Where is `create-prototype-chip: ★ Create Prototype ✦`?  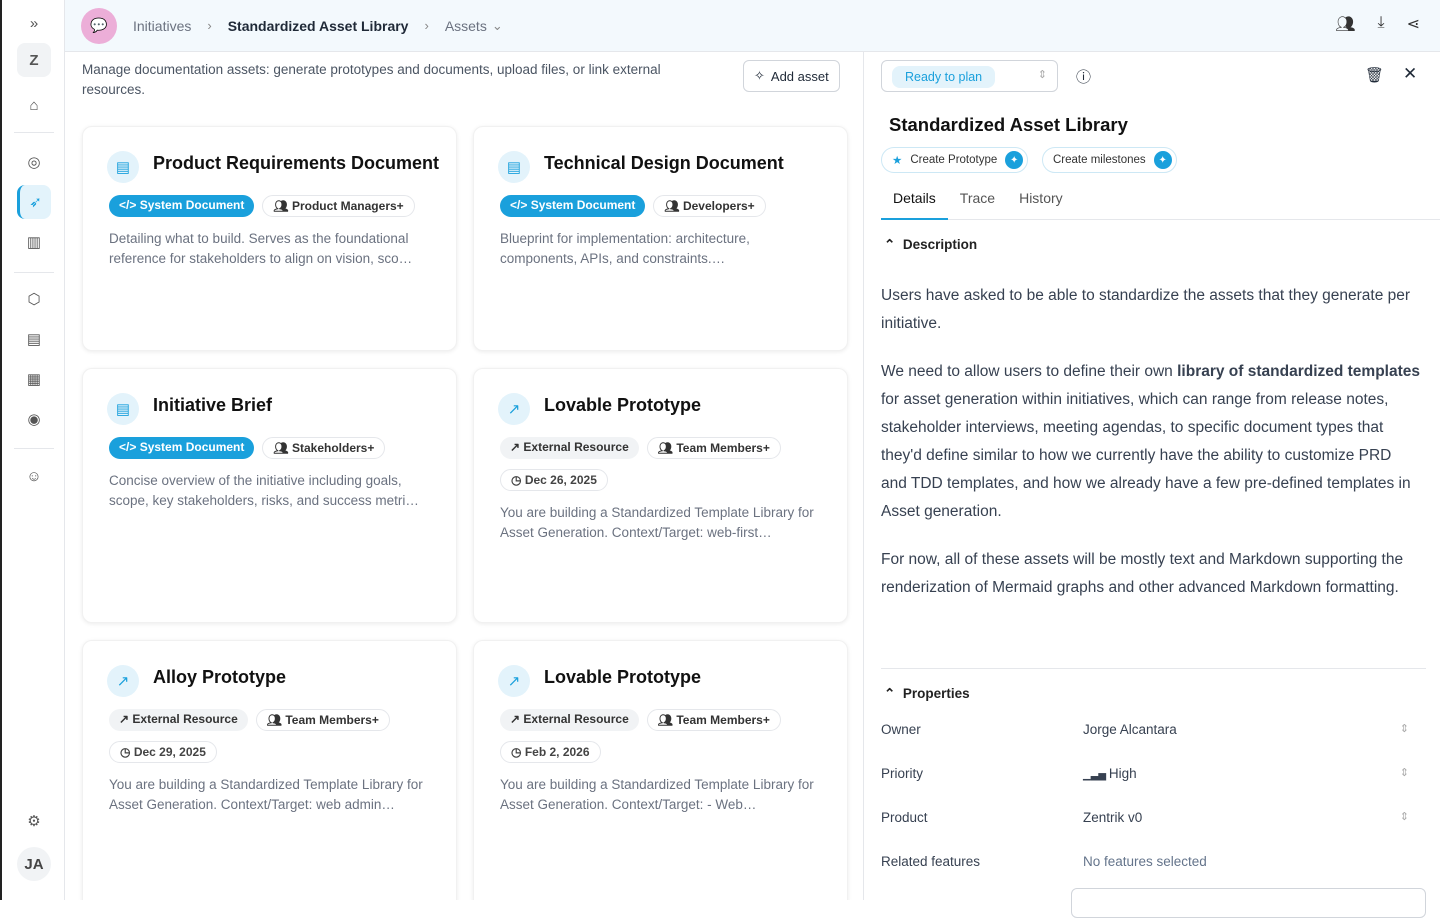
create-prototype-chip: ★ Create Prototype ✦ is located at coordinates (955, 160).